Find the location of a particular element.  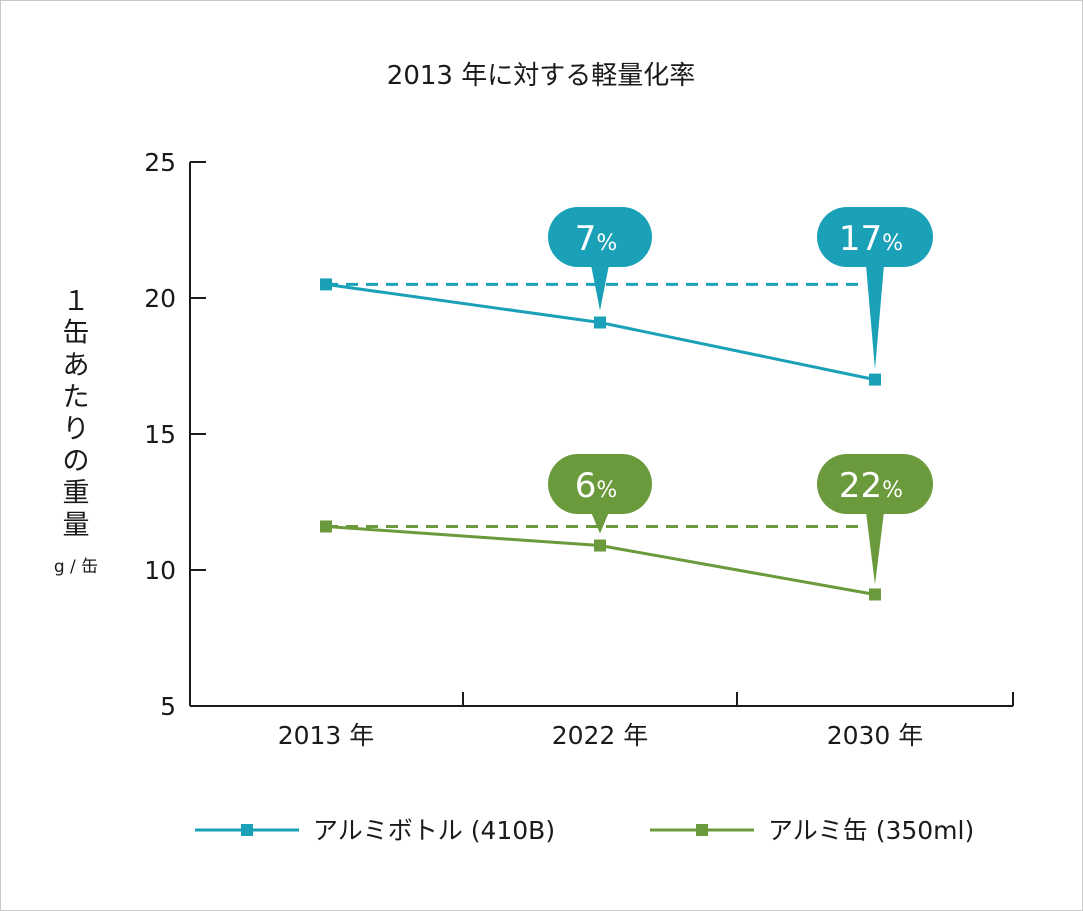

callout-label: 7% is located at coordinates (596, 239).